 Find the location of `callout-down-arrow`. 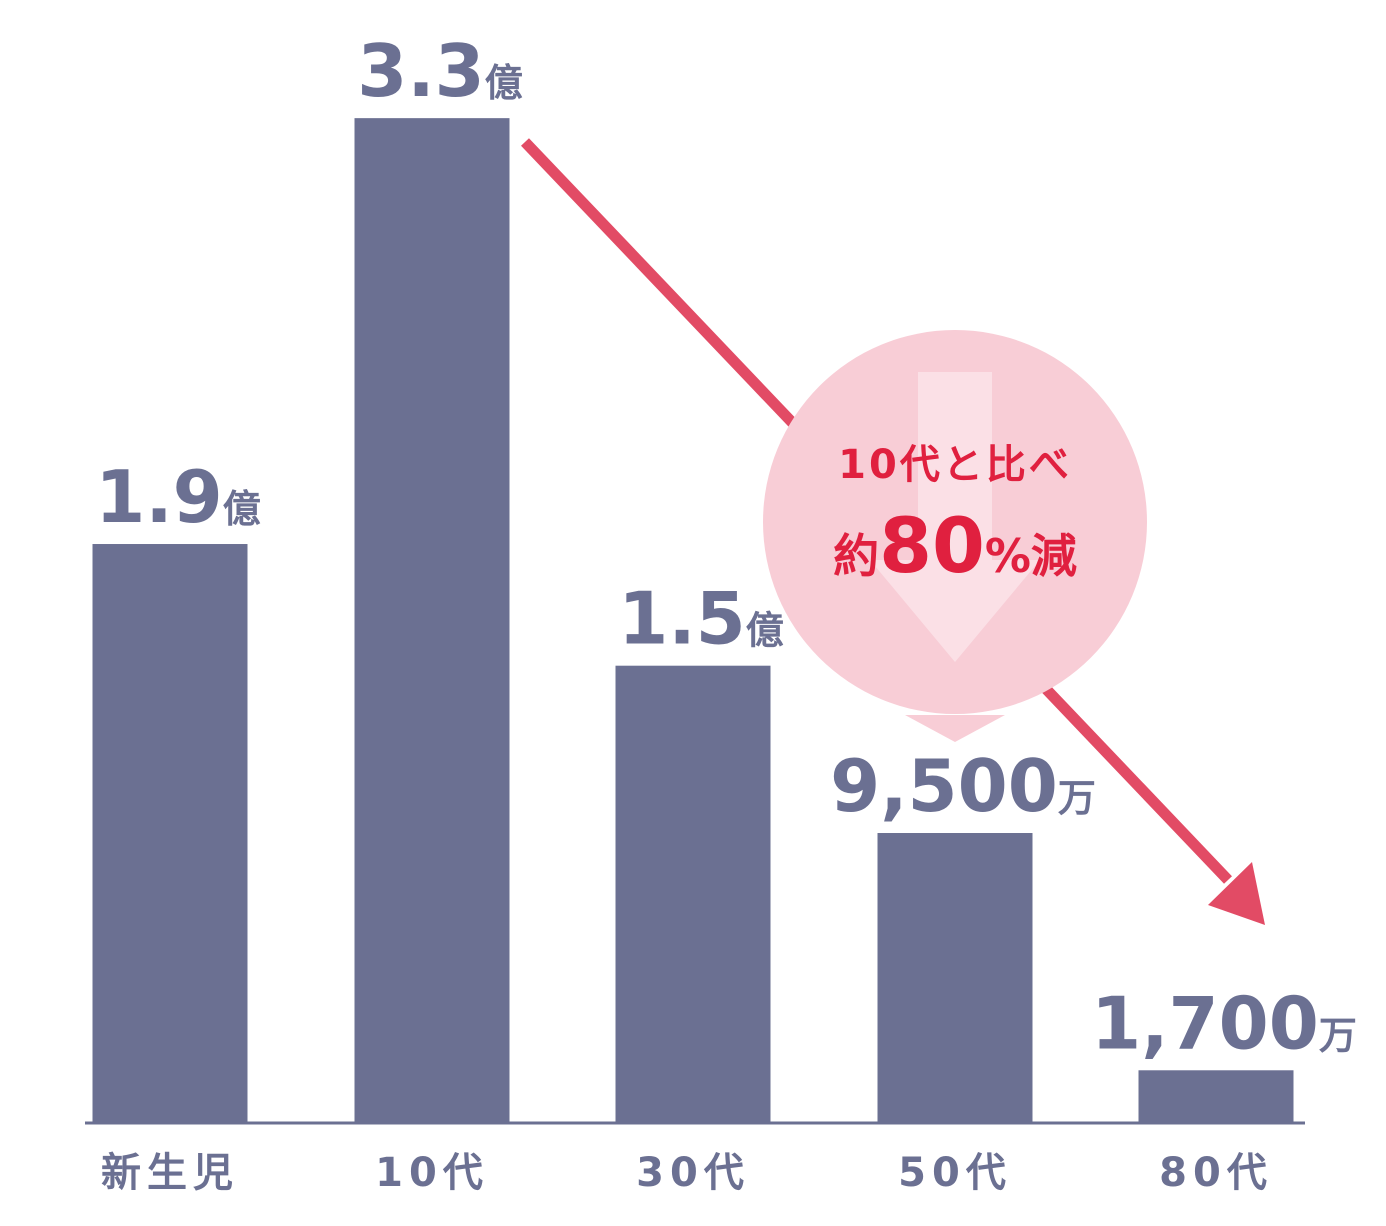

callout-down-arrow is located at coordinates (955, 517).